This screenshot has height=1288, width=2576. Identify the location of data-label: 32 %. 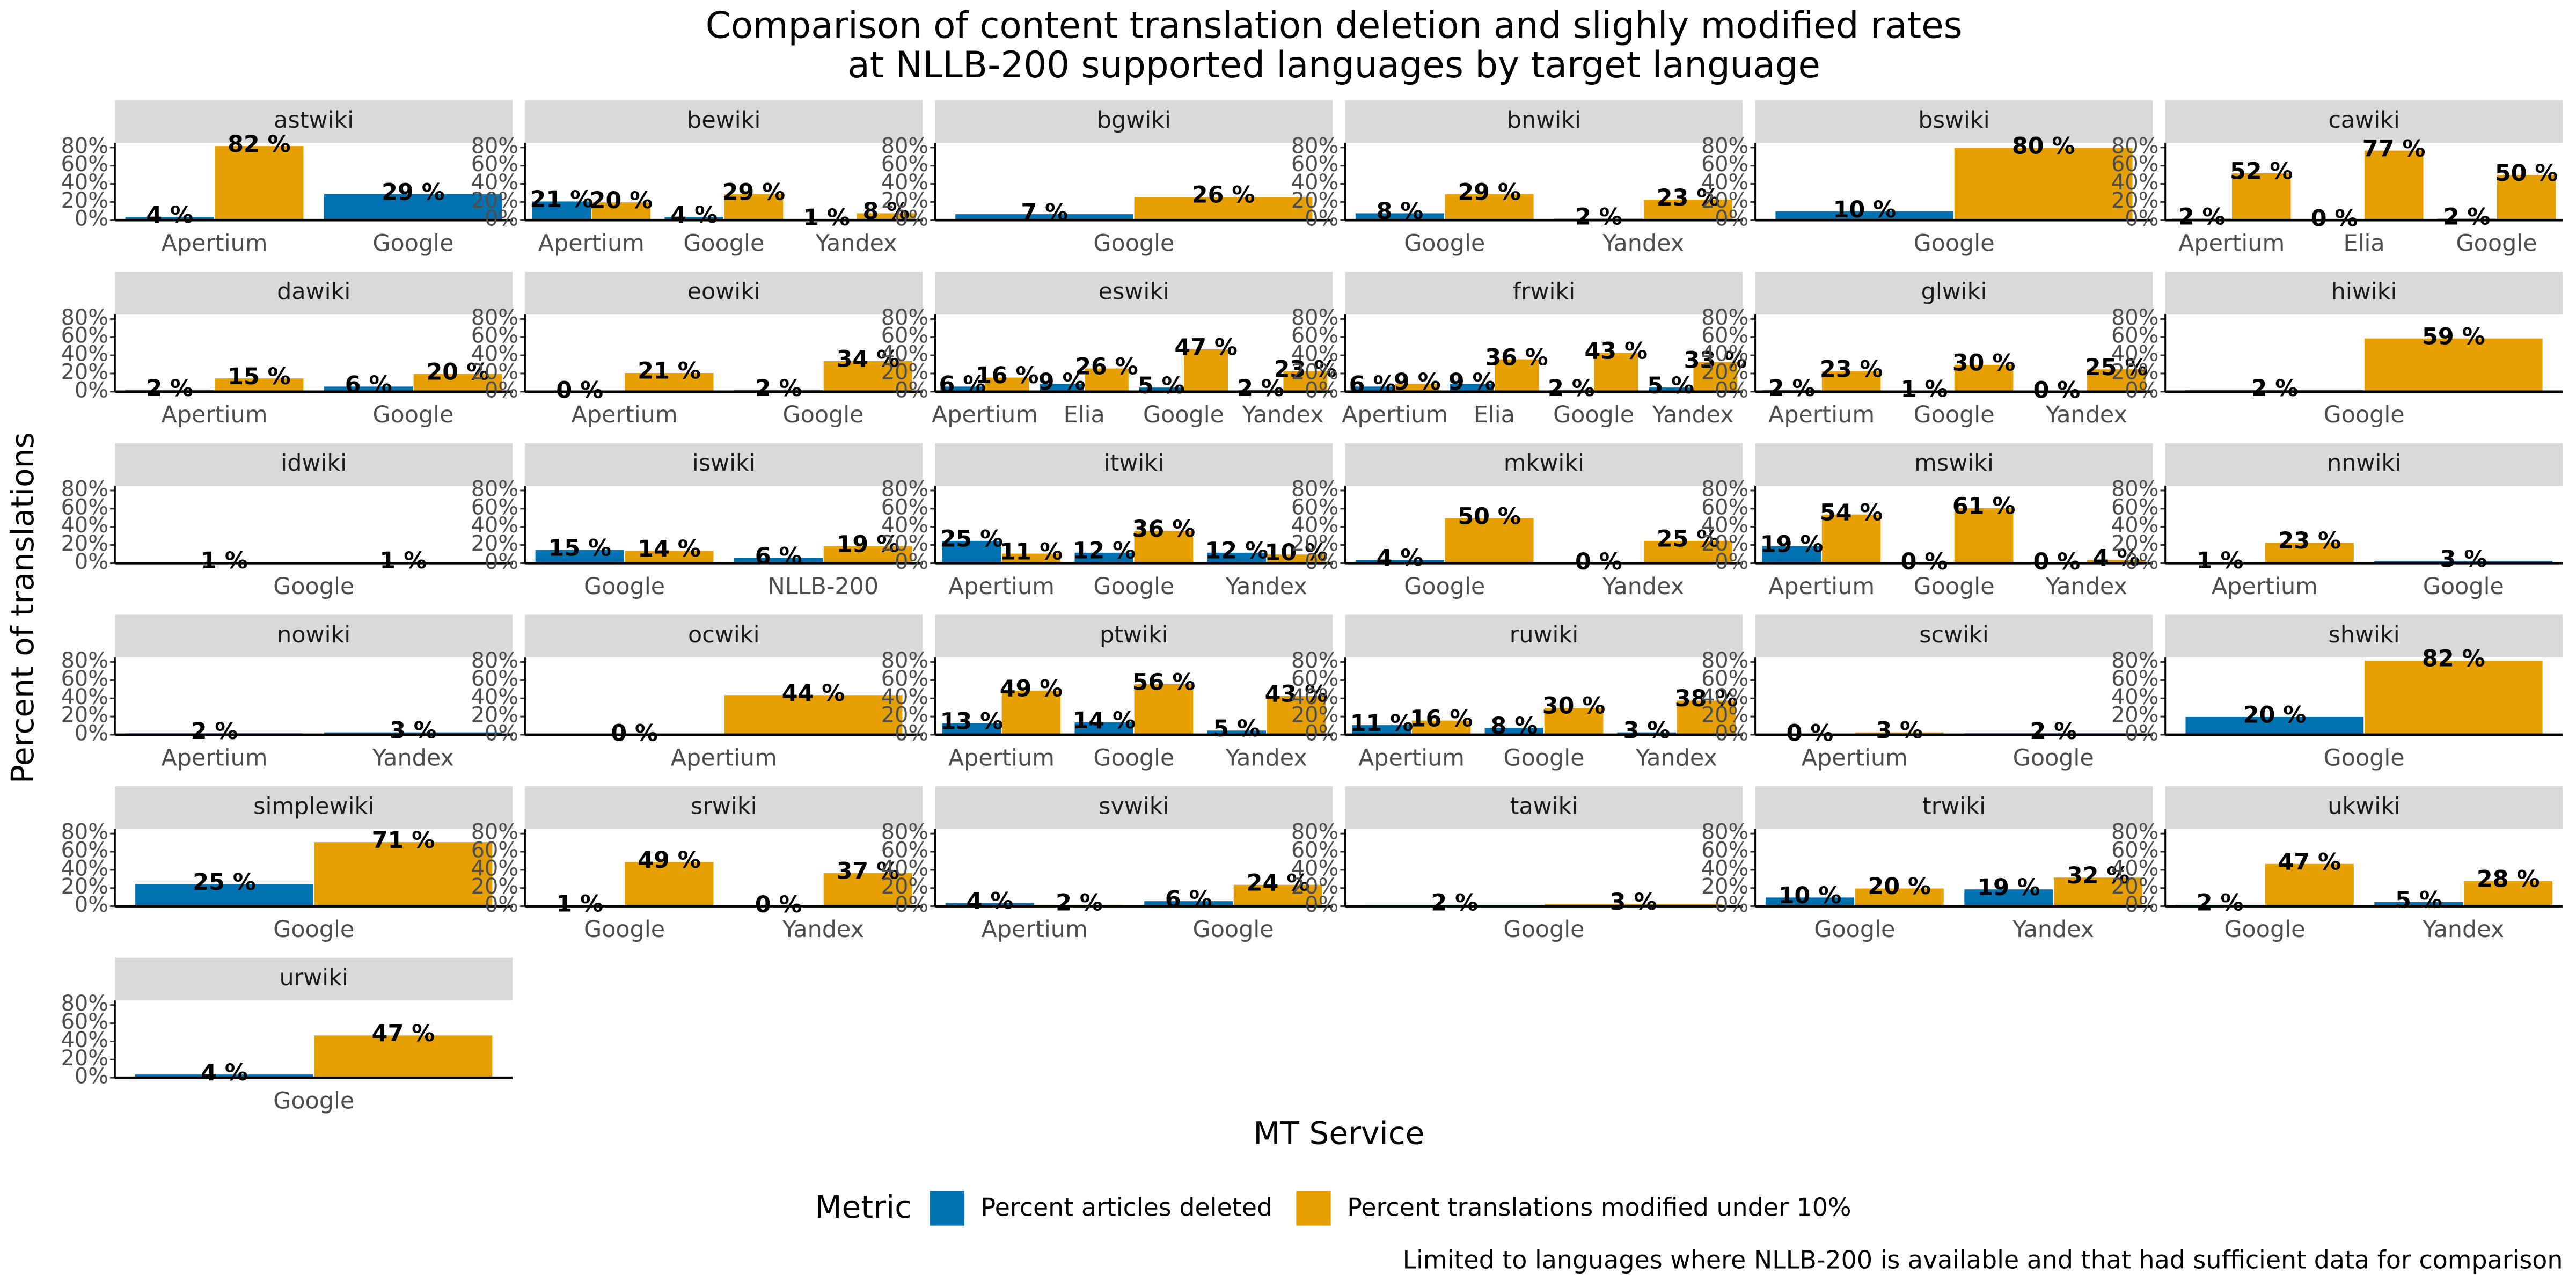
(2098, 875).